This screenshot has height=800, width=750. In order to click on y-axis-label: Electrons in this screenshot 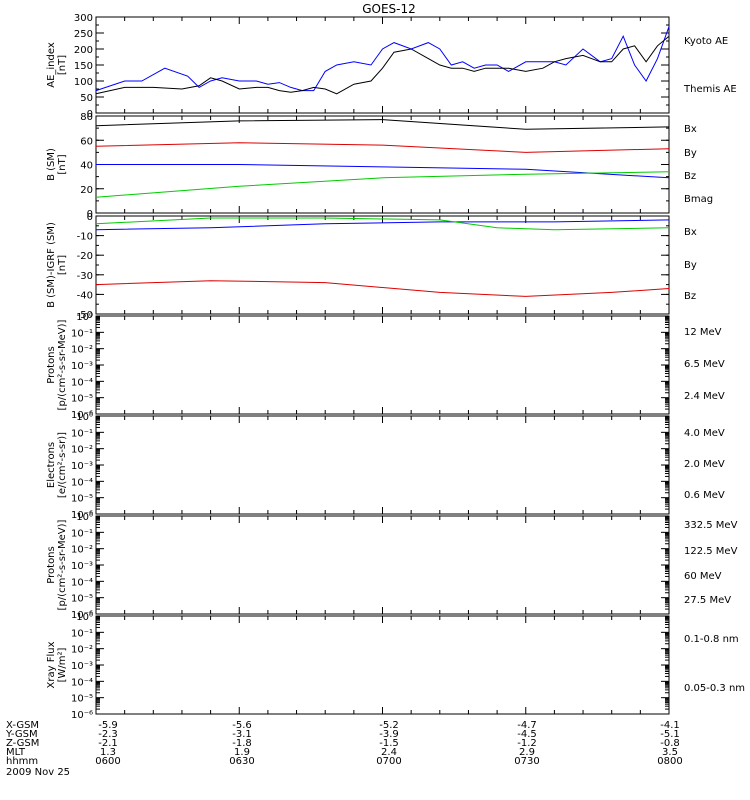, I will do `click(51, 465)`.